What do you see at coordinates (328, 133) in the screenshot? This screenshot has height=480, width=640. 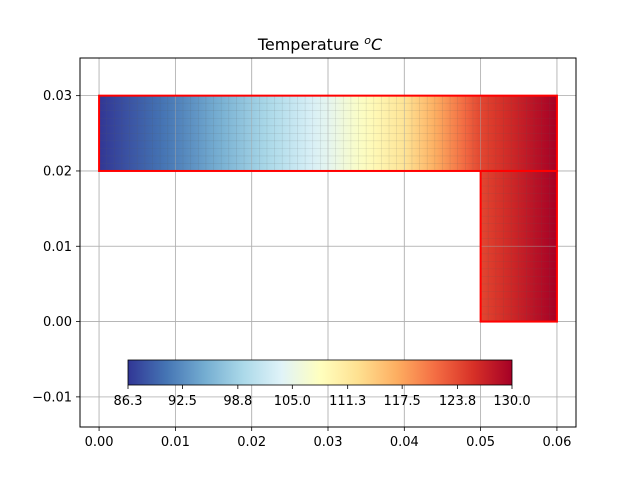 I see `outline-horizontal-bar` at bounding box center [328, 133].